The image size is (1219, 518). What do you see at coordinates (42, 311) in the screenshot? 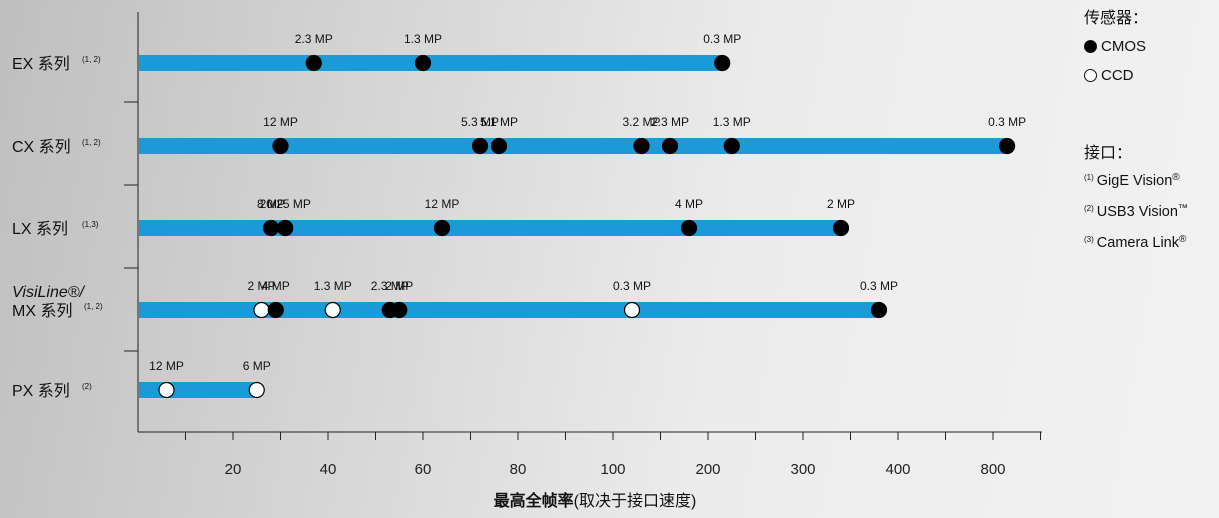
I see `series-label: MX 系列` at bounding box center [42, 311].